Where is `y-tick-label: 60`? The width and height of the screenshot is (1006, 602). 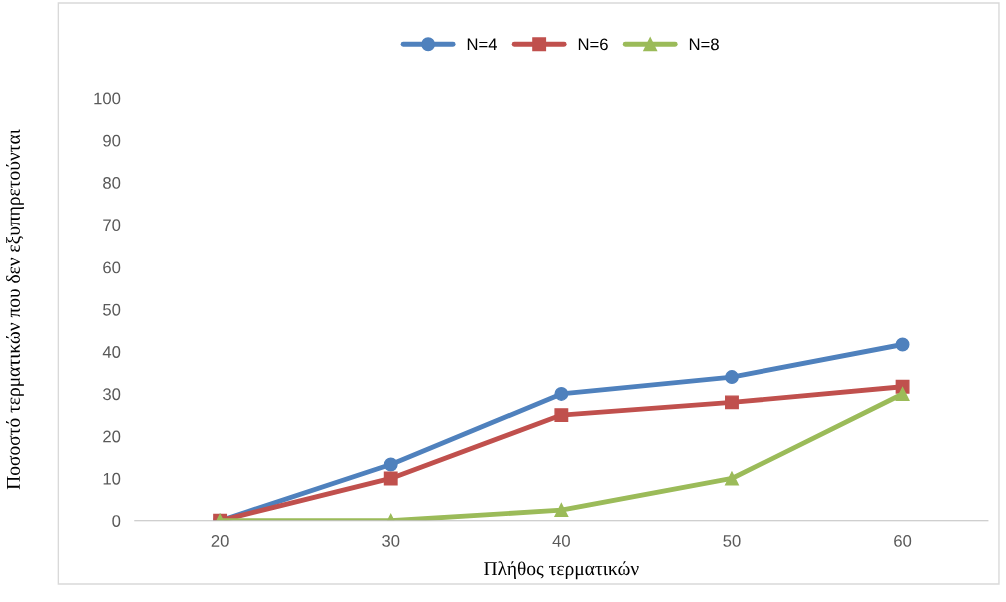
y-tick-label: 60 is located at coordinates (112, 267).